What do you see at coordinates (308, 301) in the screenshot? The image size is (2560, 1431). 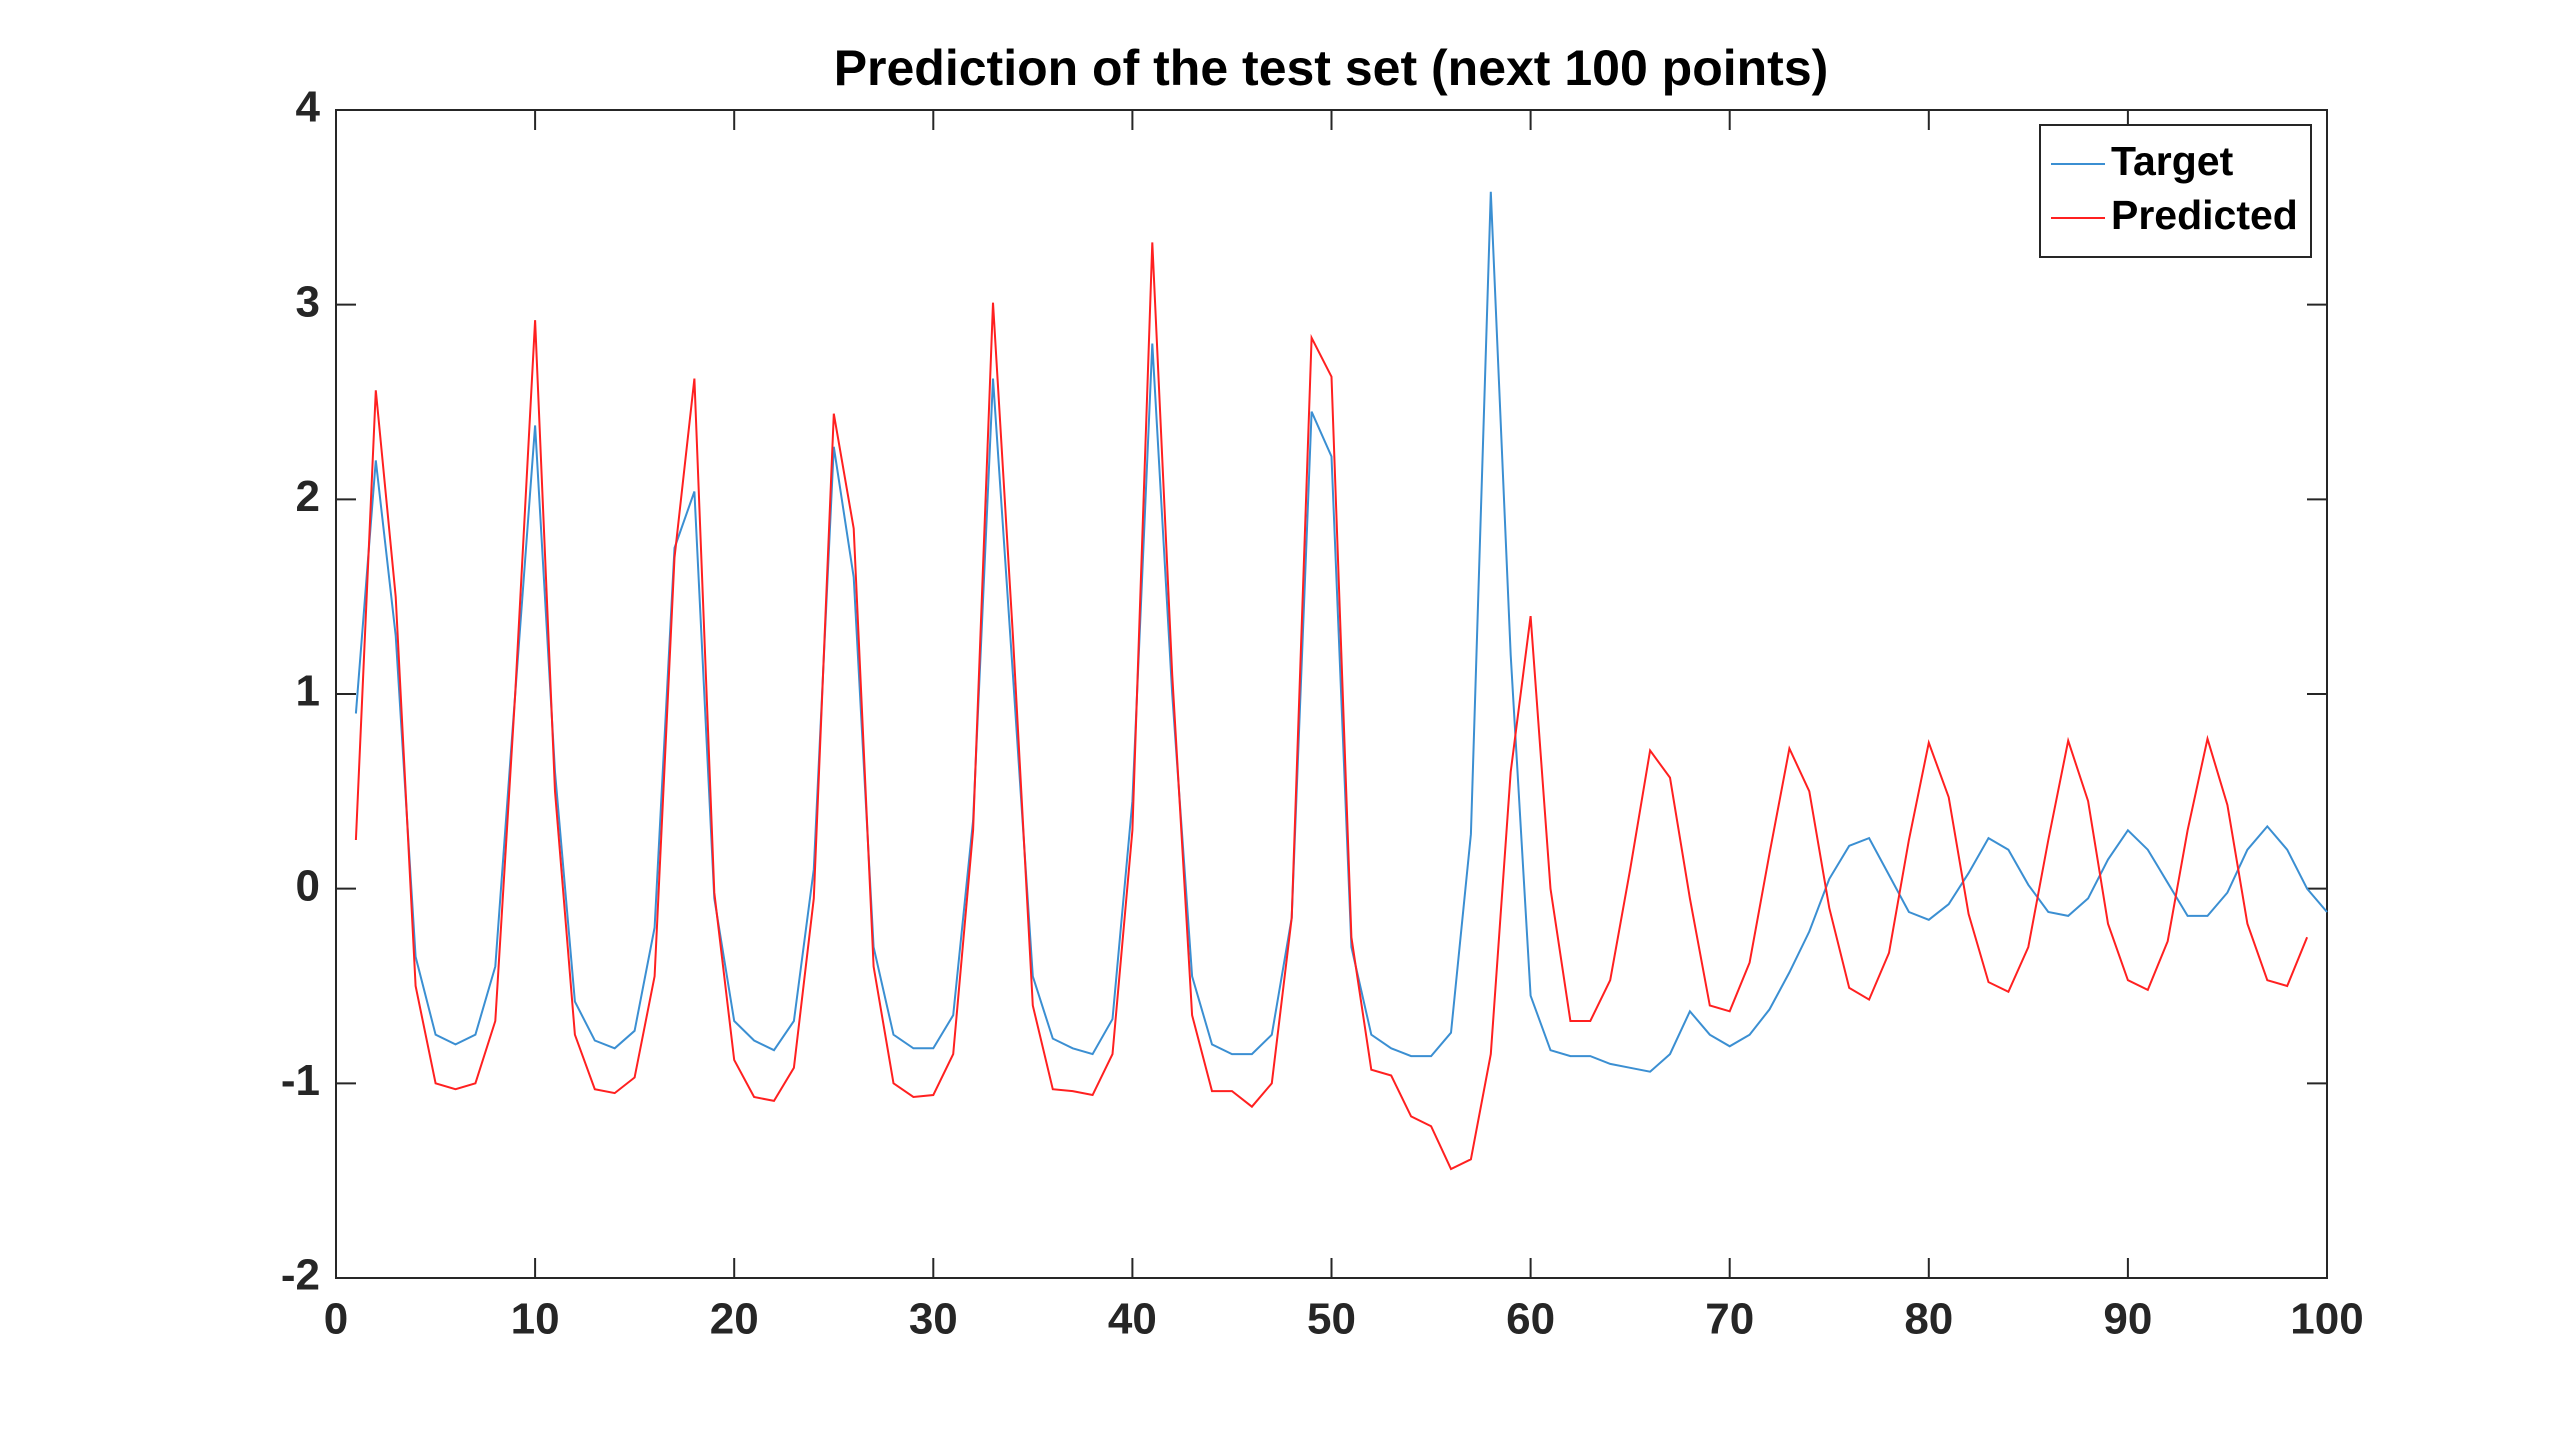 I see `y-tick-label: 3` at bounding box center [308, 301].